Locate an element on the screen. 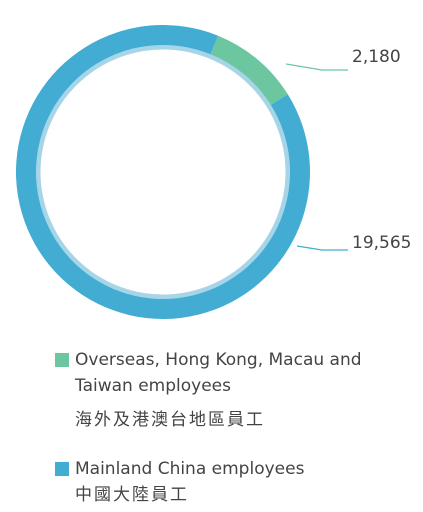 The width and height of the screenshot is (423, 512). legend-label: Mainland China employees is located at coordinates (190, 469).